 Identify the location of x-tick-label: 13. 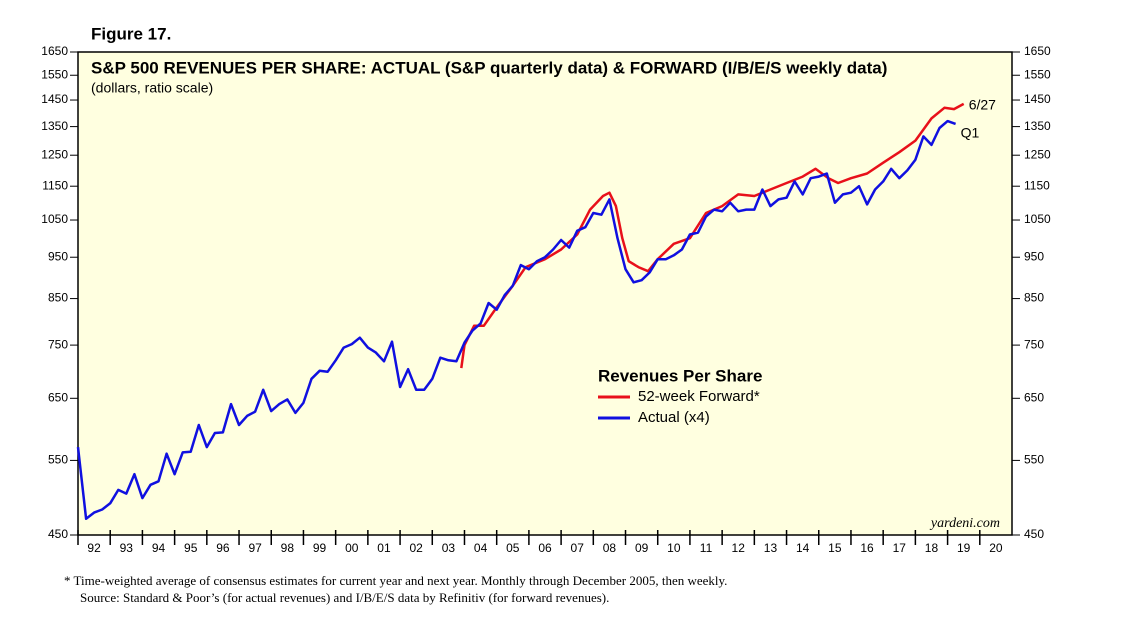
(771, 548).